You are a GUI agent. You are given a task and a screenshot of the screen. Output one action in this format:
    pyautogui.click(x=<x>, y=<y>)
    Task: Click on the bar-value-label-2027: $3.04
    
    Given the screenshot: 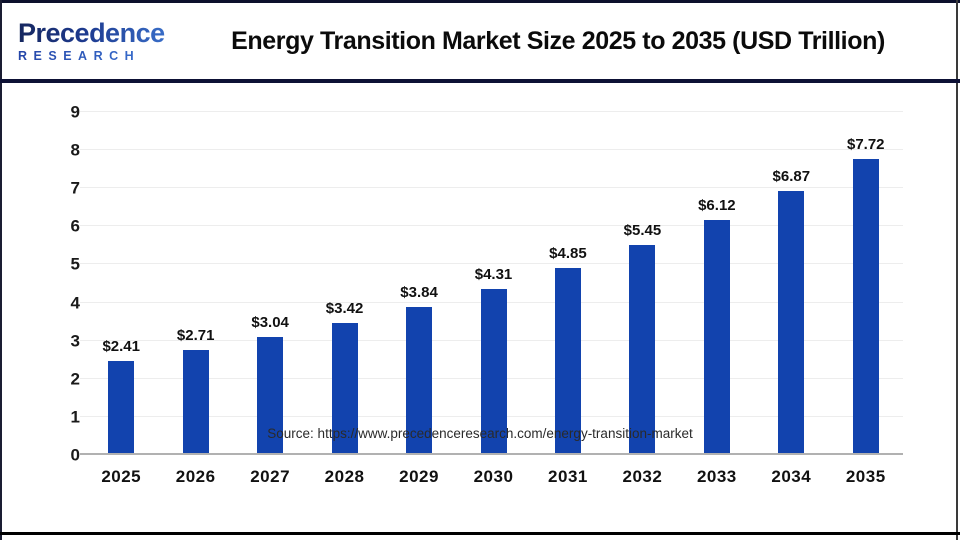 What is the action you would take?
    pyautogui.click(x=270, y=323)
    